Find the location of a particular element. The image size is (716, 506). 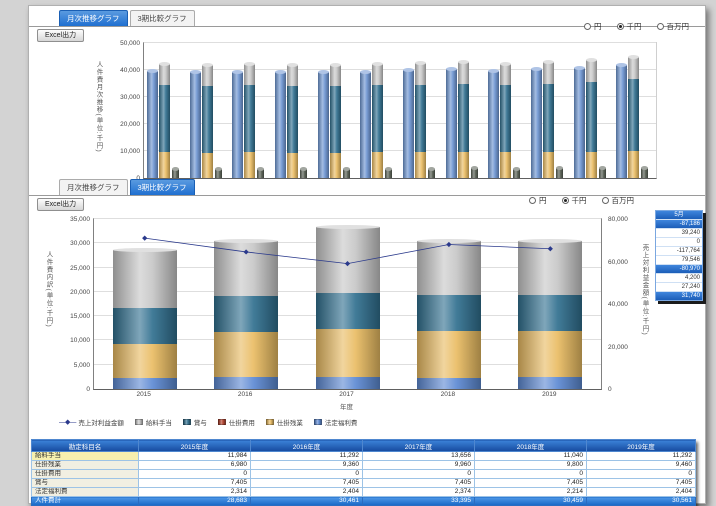

value-cell: 11,292 is located at coordinates (306, 456).